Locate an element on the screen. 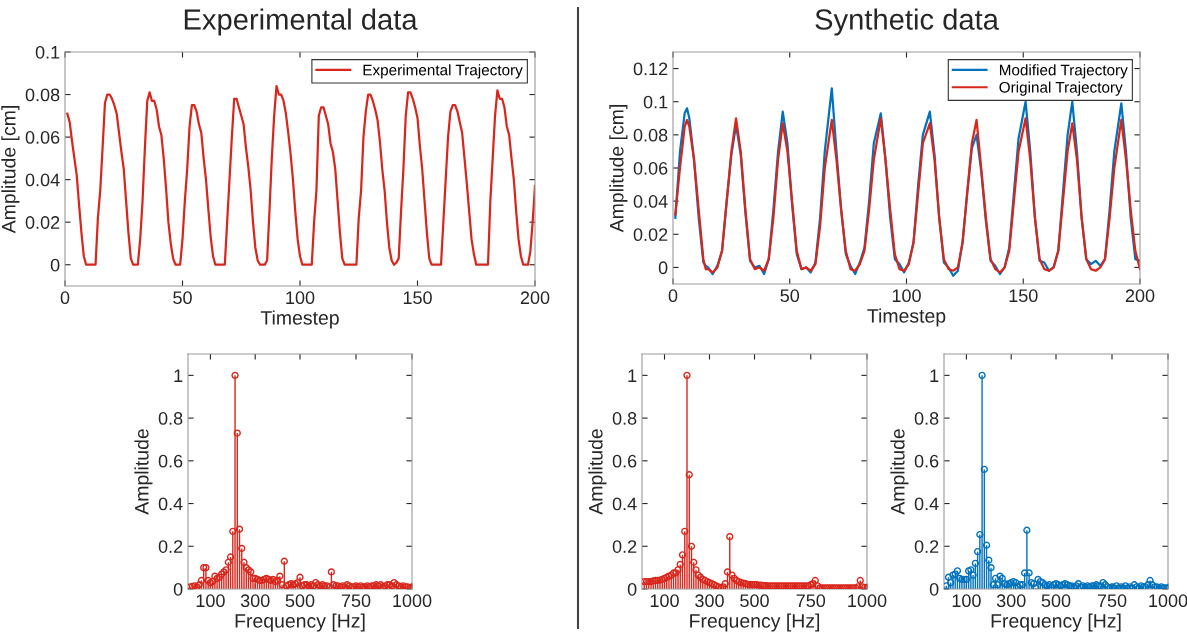 Image resolution: width=1187 pixels, height=635 pixels. legend-label: Experimental Trajectory is located at coordinates (443, 71).